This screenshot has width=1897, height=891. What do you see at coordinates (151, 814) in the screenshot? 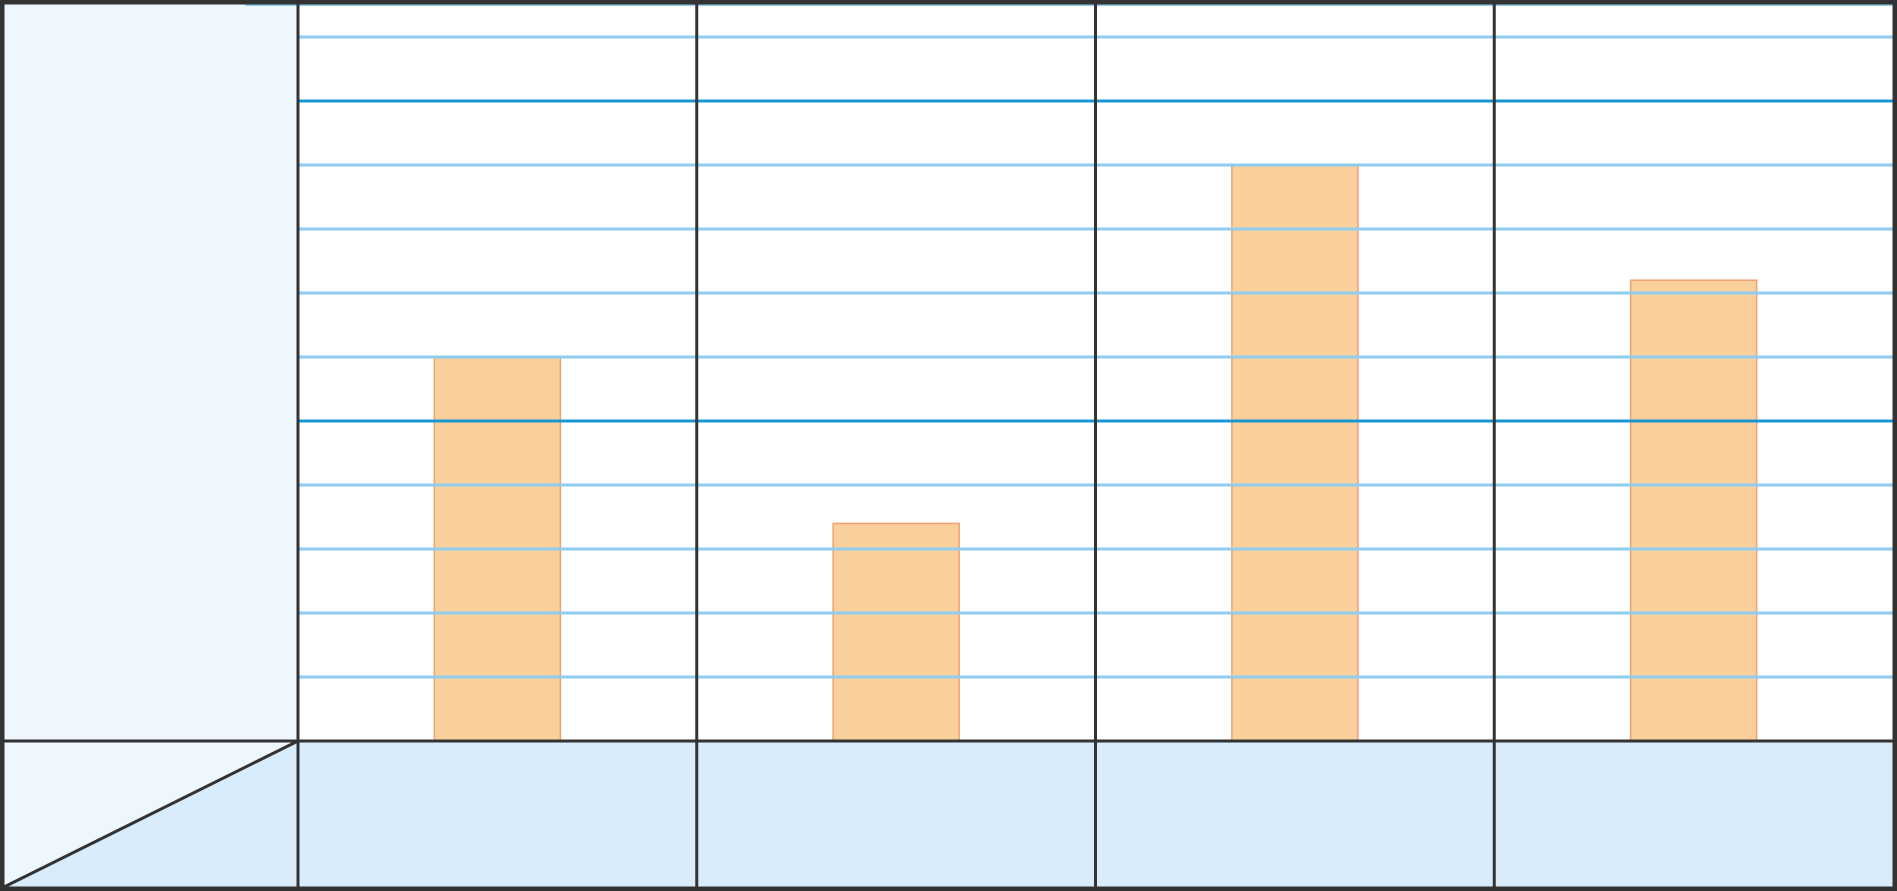
I see `corner-diagonal` at bounding box center [151, 814].